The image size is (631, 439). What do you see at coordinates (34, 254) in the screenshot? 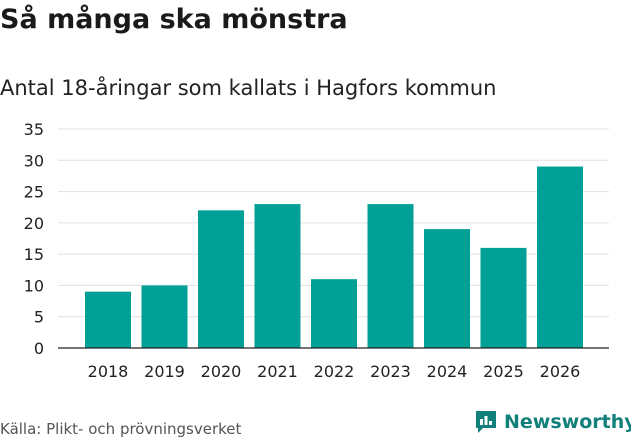
I see `y-tick-label: 15` at bounding box center [34, 254].